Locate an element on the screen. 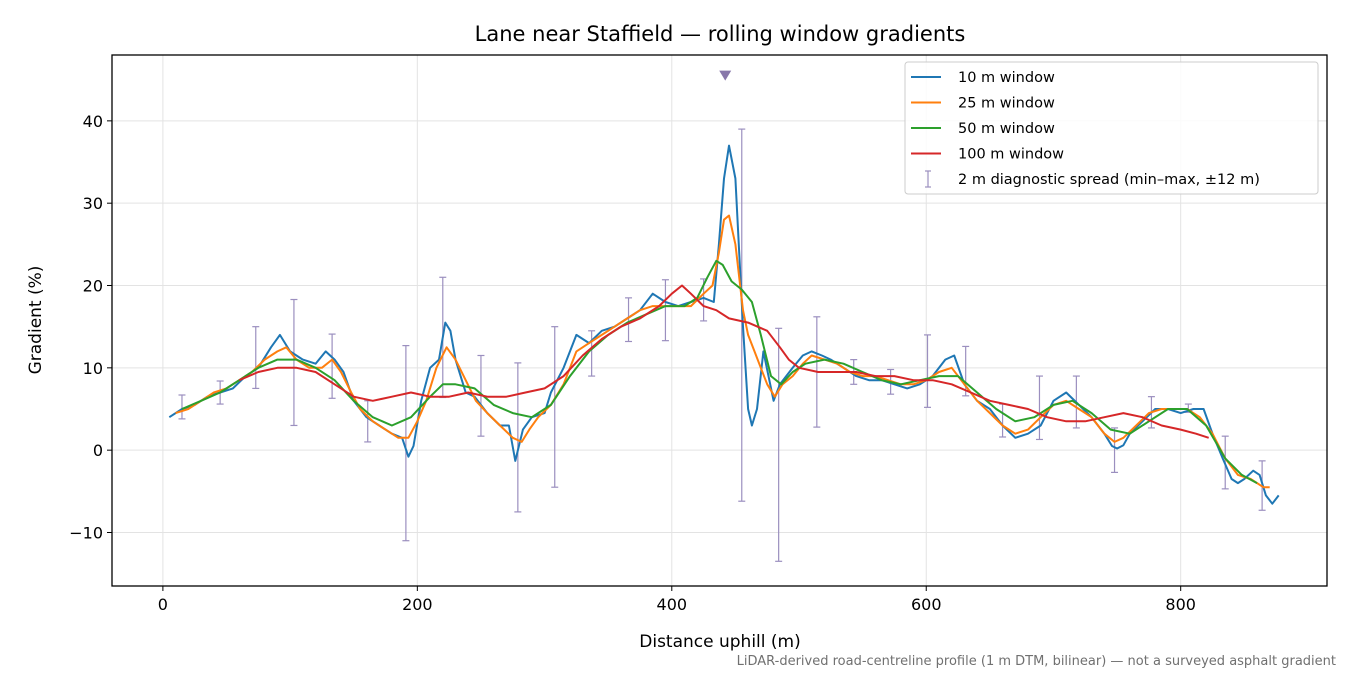  x-axis-label: Distance uphill (m) is located at coordinates (719, 642).